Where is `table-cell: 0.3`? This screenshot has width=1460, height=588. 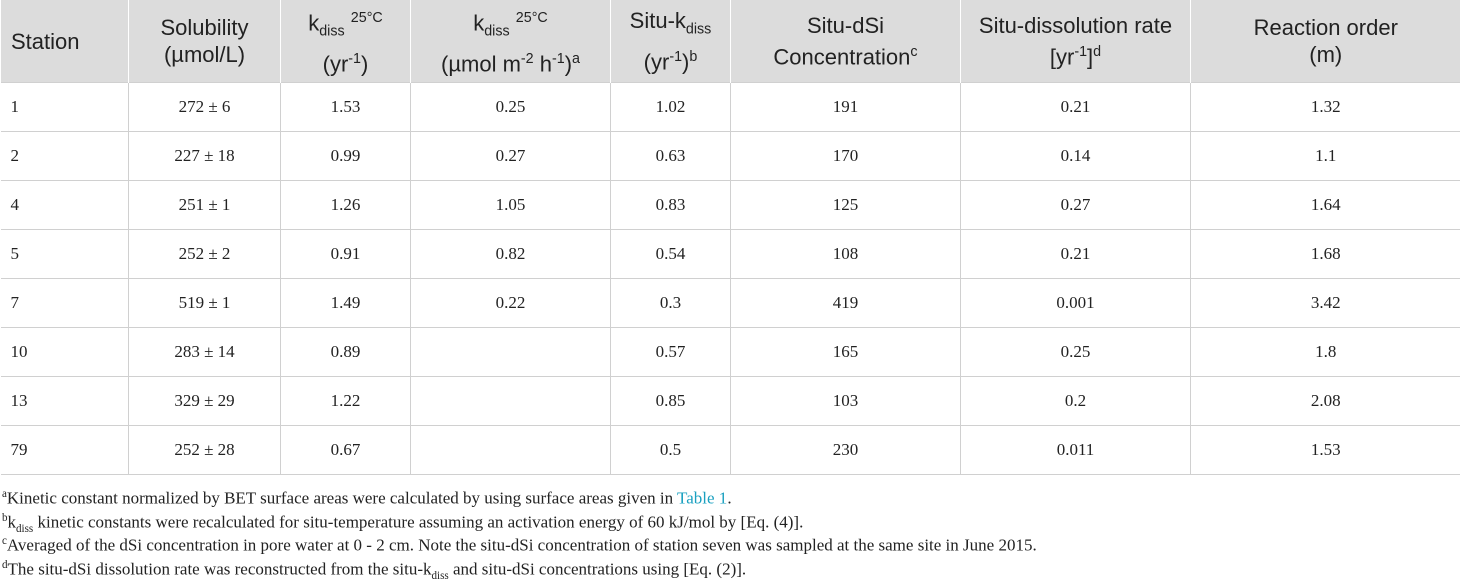
table-cell: 0.3 is located at coordinates (671, 303).